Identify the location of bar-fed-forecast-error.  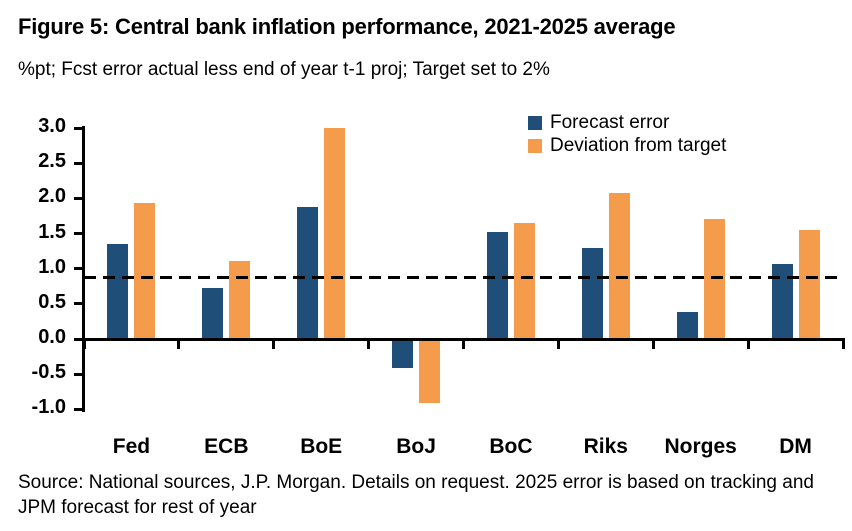
(118, 291).